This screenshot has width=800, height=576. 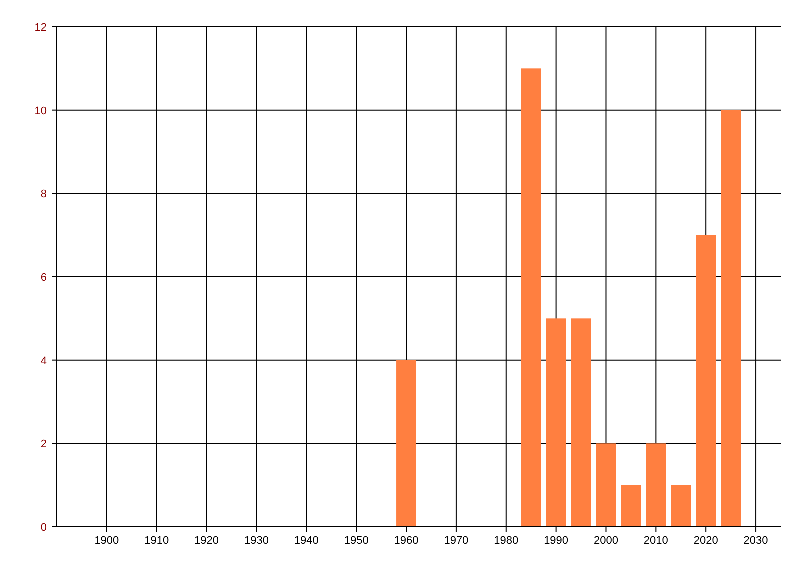 I want to click on y-tick-label: 12, so click(x=40, y=28).